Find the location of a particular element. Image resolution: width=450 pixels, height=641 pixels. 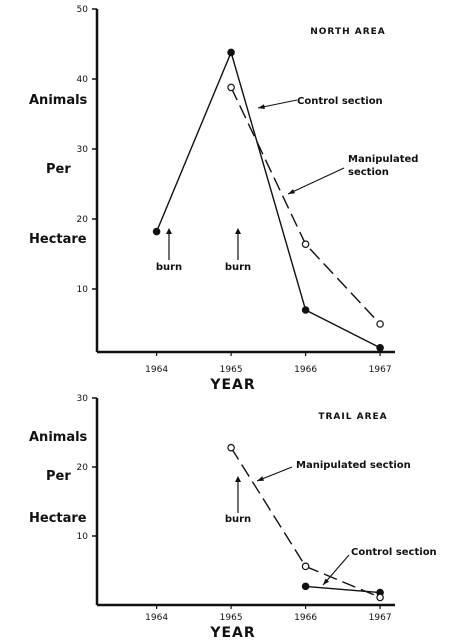

annotation-text-line: section is located at coordinates (368, 172).